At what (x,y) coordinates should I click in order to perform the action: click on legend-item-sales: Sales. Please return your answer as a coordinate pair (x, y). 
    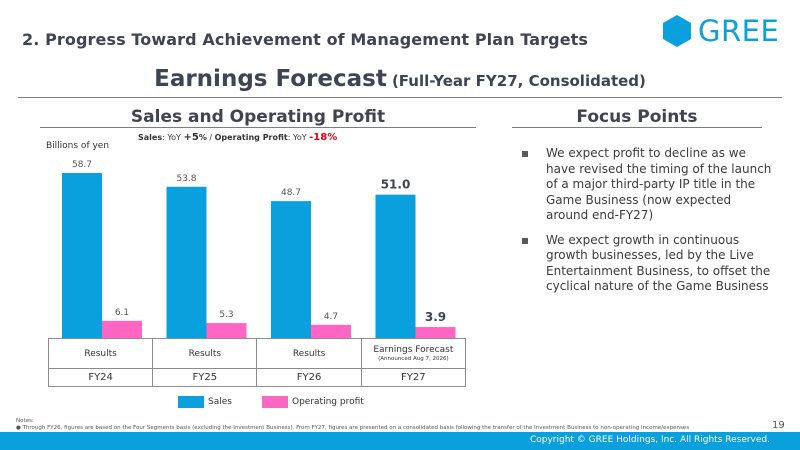
    Looking at the image, I should click on (205, 402).